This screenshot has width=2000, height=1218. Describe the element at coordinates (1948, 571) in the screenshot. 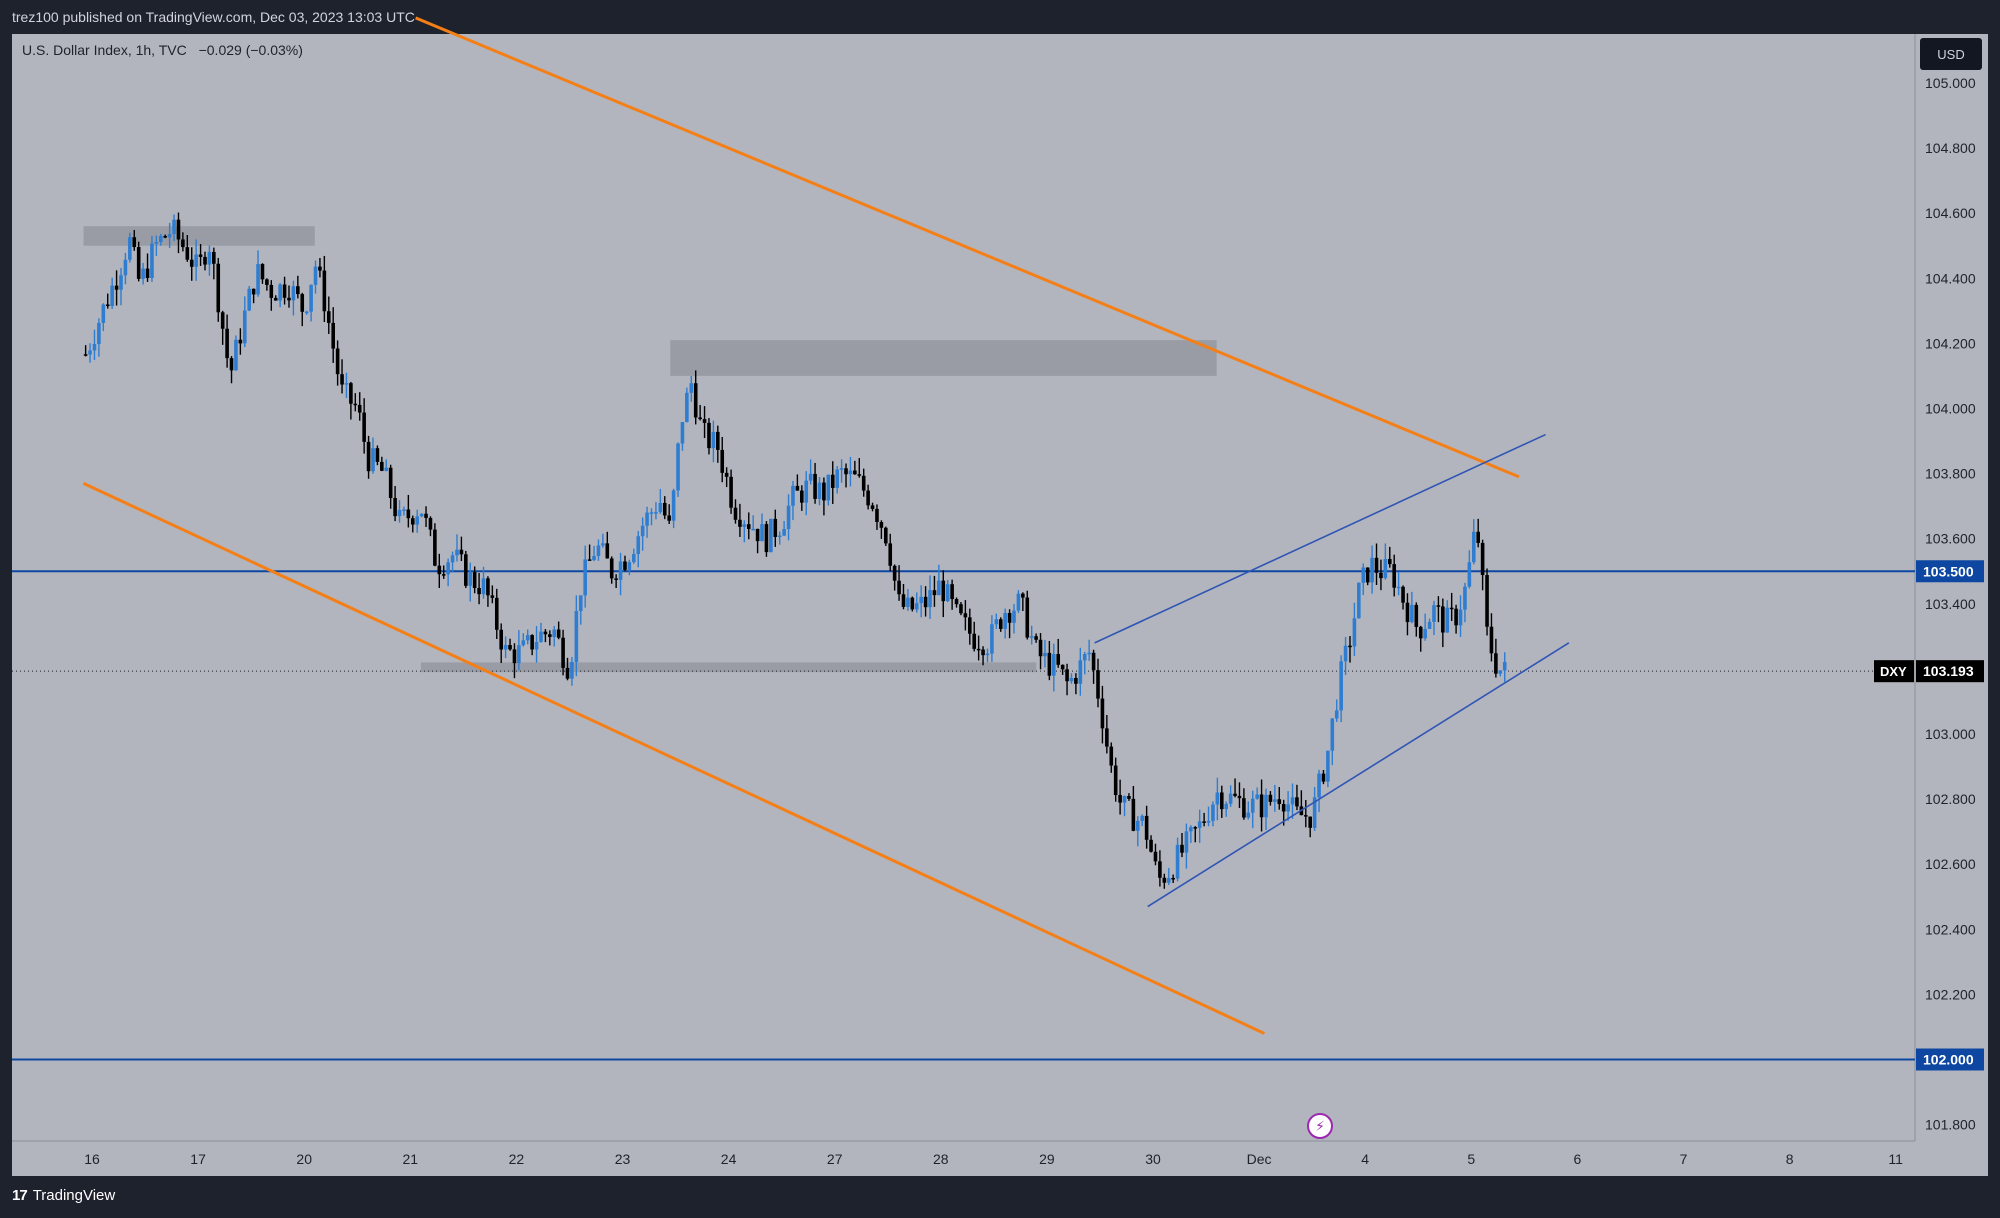

I see `price-label-text: 103.500` at that location.